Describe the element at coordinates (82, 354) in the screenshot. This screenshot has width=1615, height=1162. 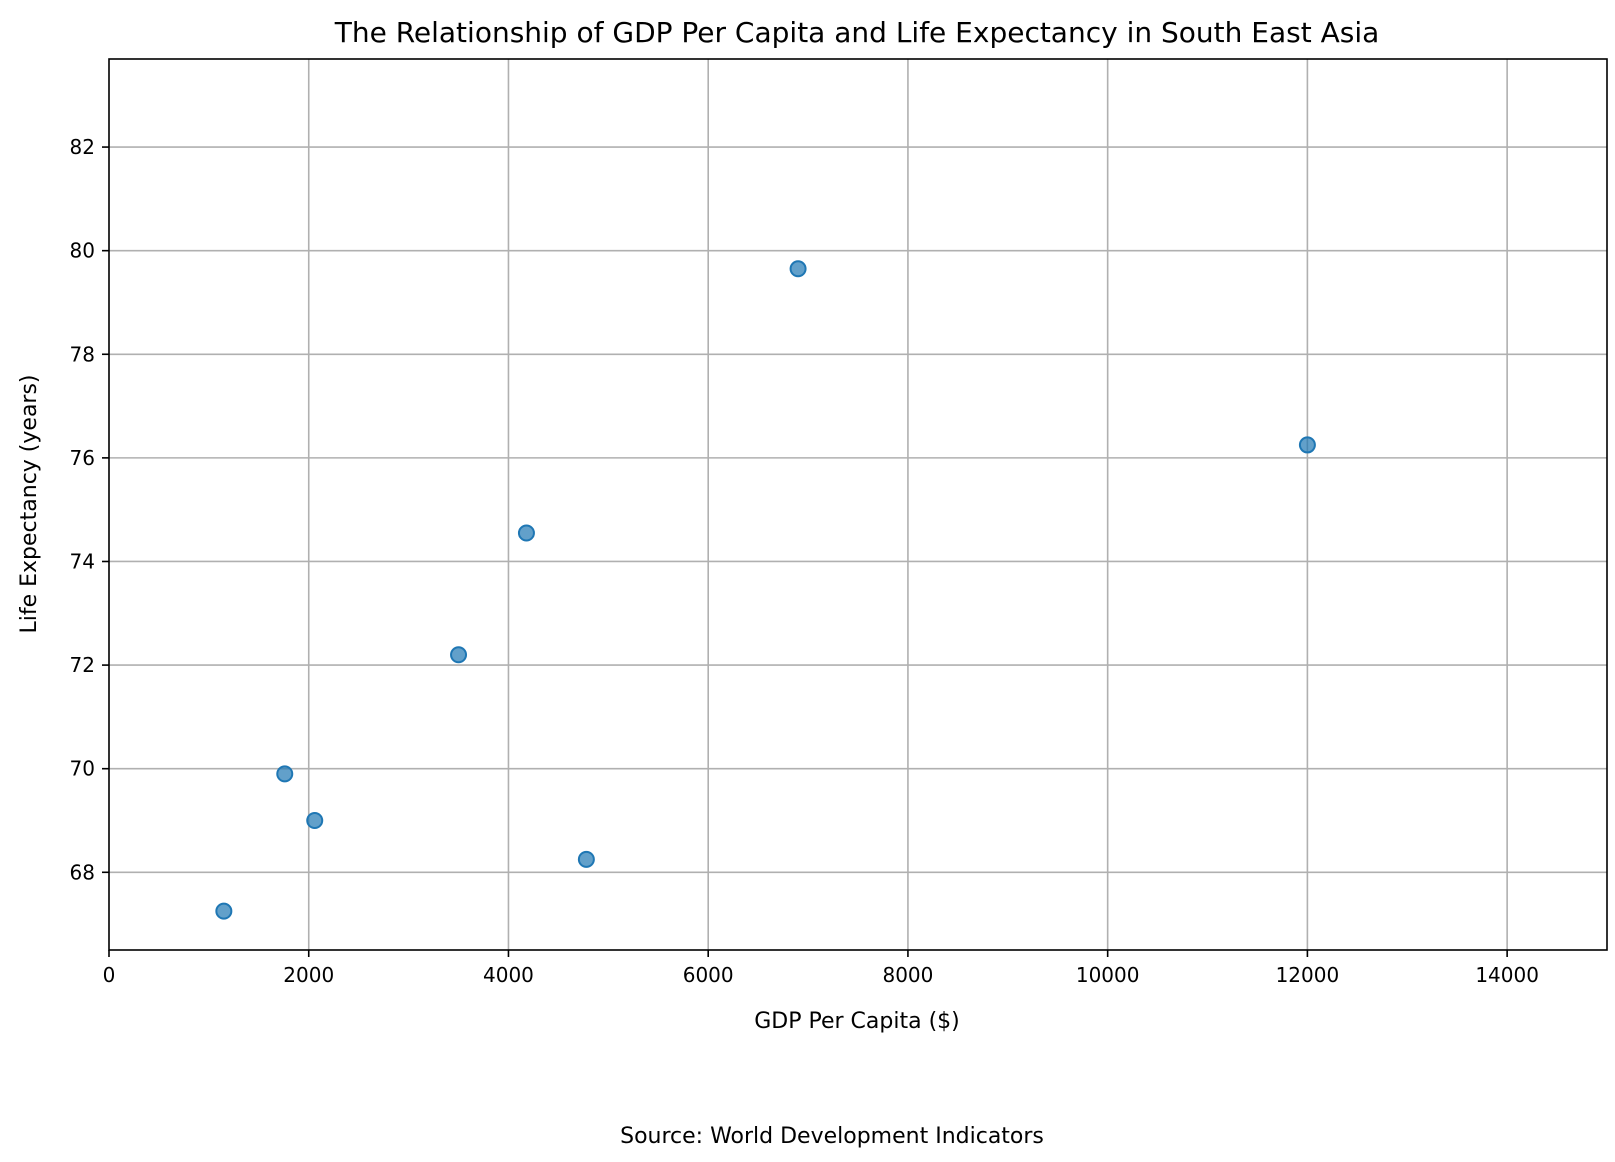
I see `y-tick-label: 78` at that location.